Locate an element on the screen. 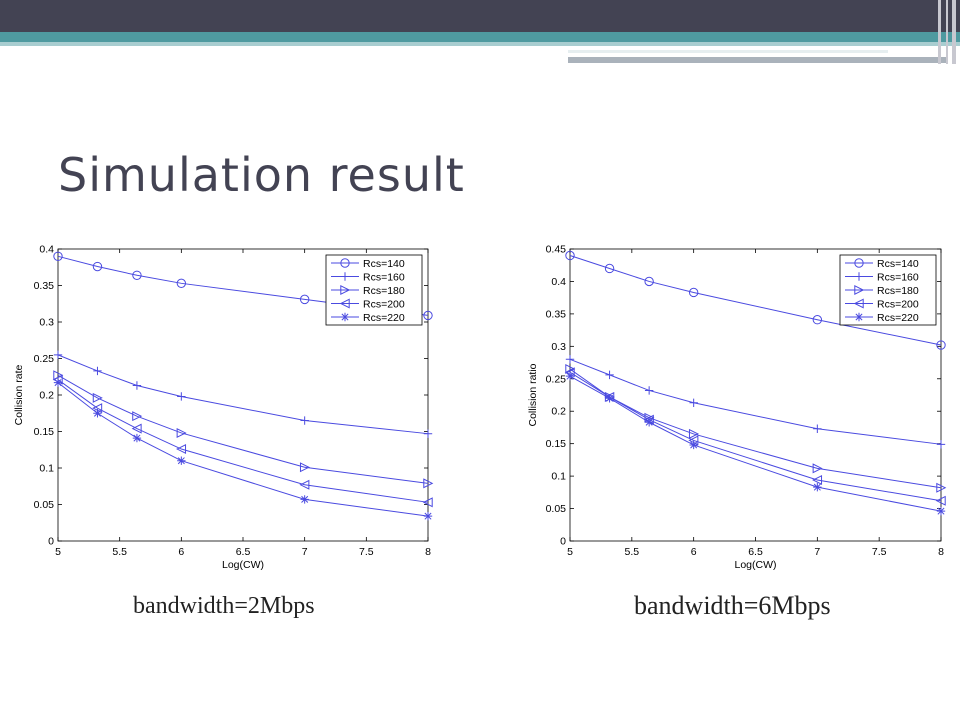  y-tick-label: 0.45 is located at coordinates (556, 250).